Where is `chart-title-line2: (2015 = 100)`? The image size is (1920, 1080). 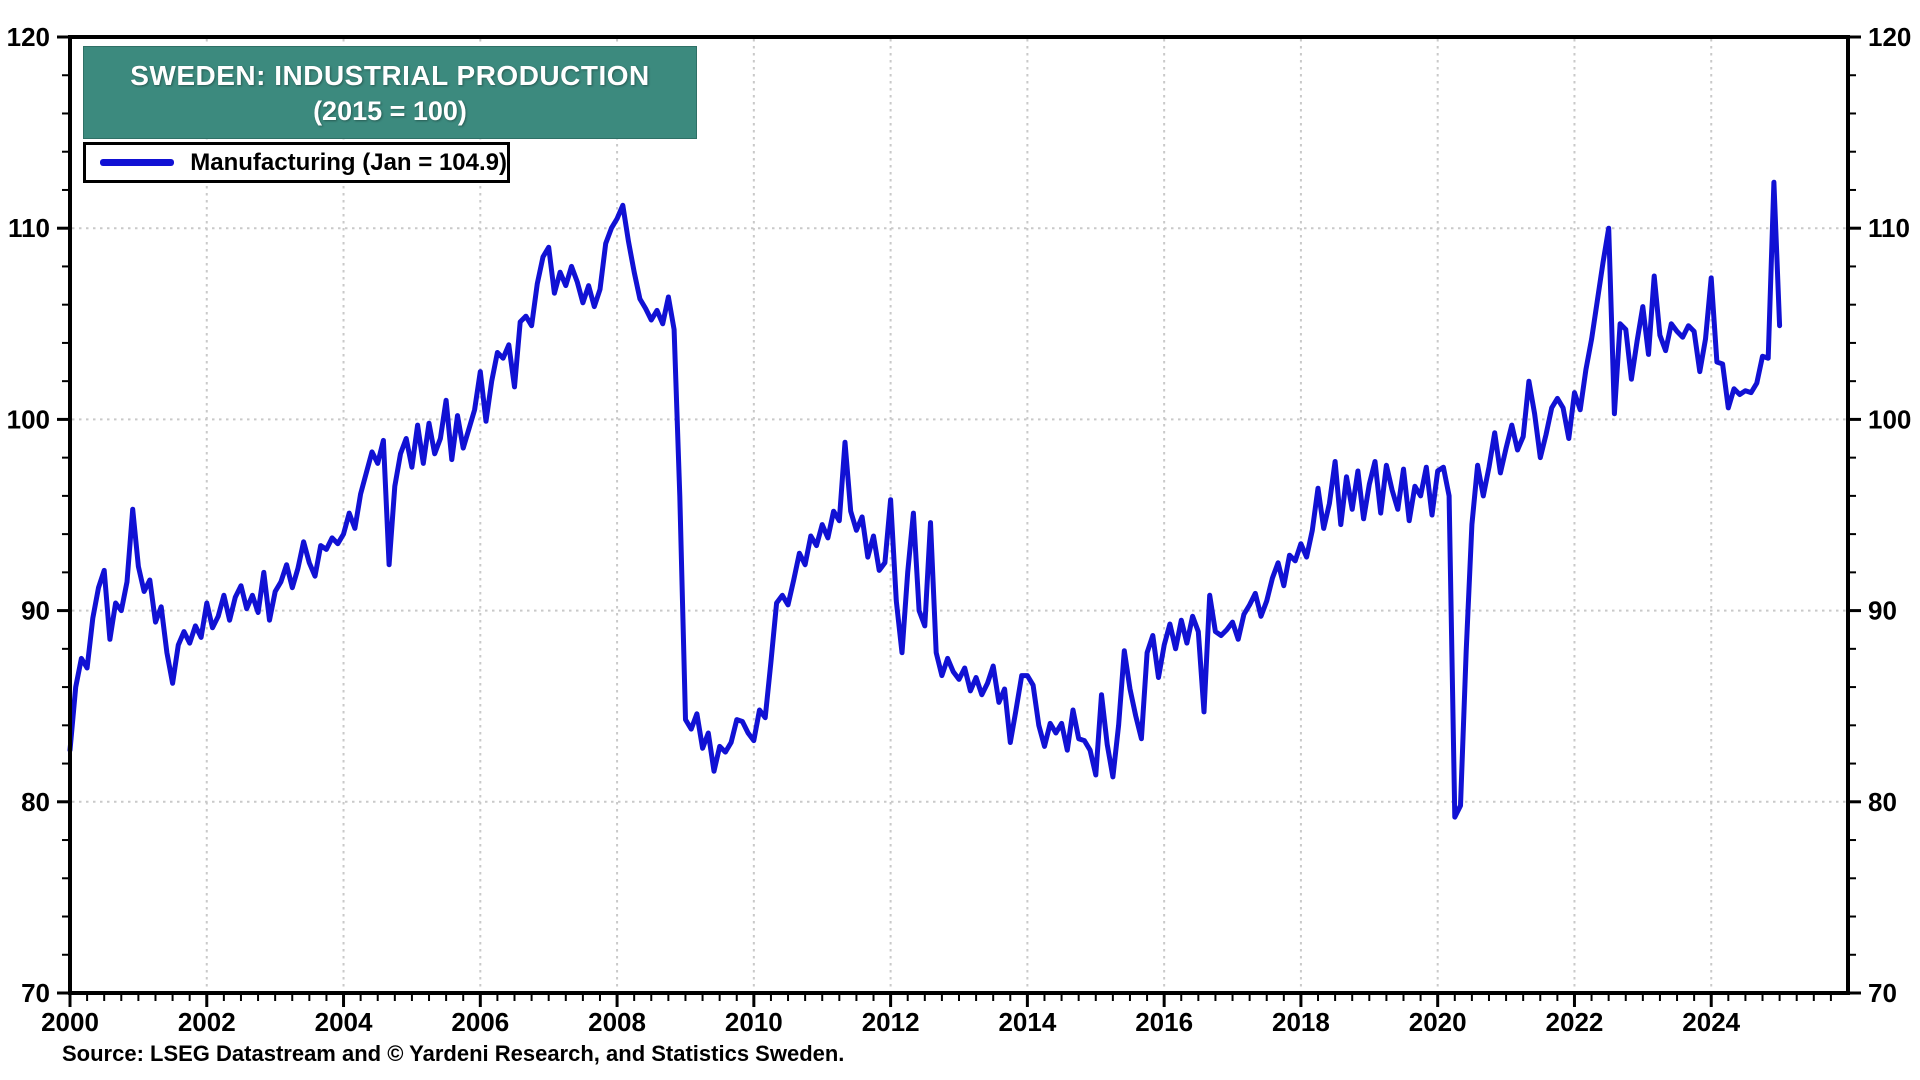 chart-title-line2: (2015 = 100) is located at coordinates (390, 110).